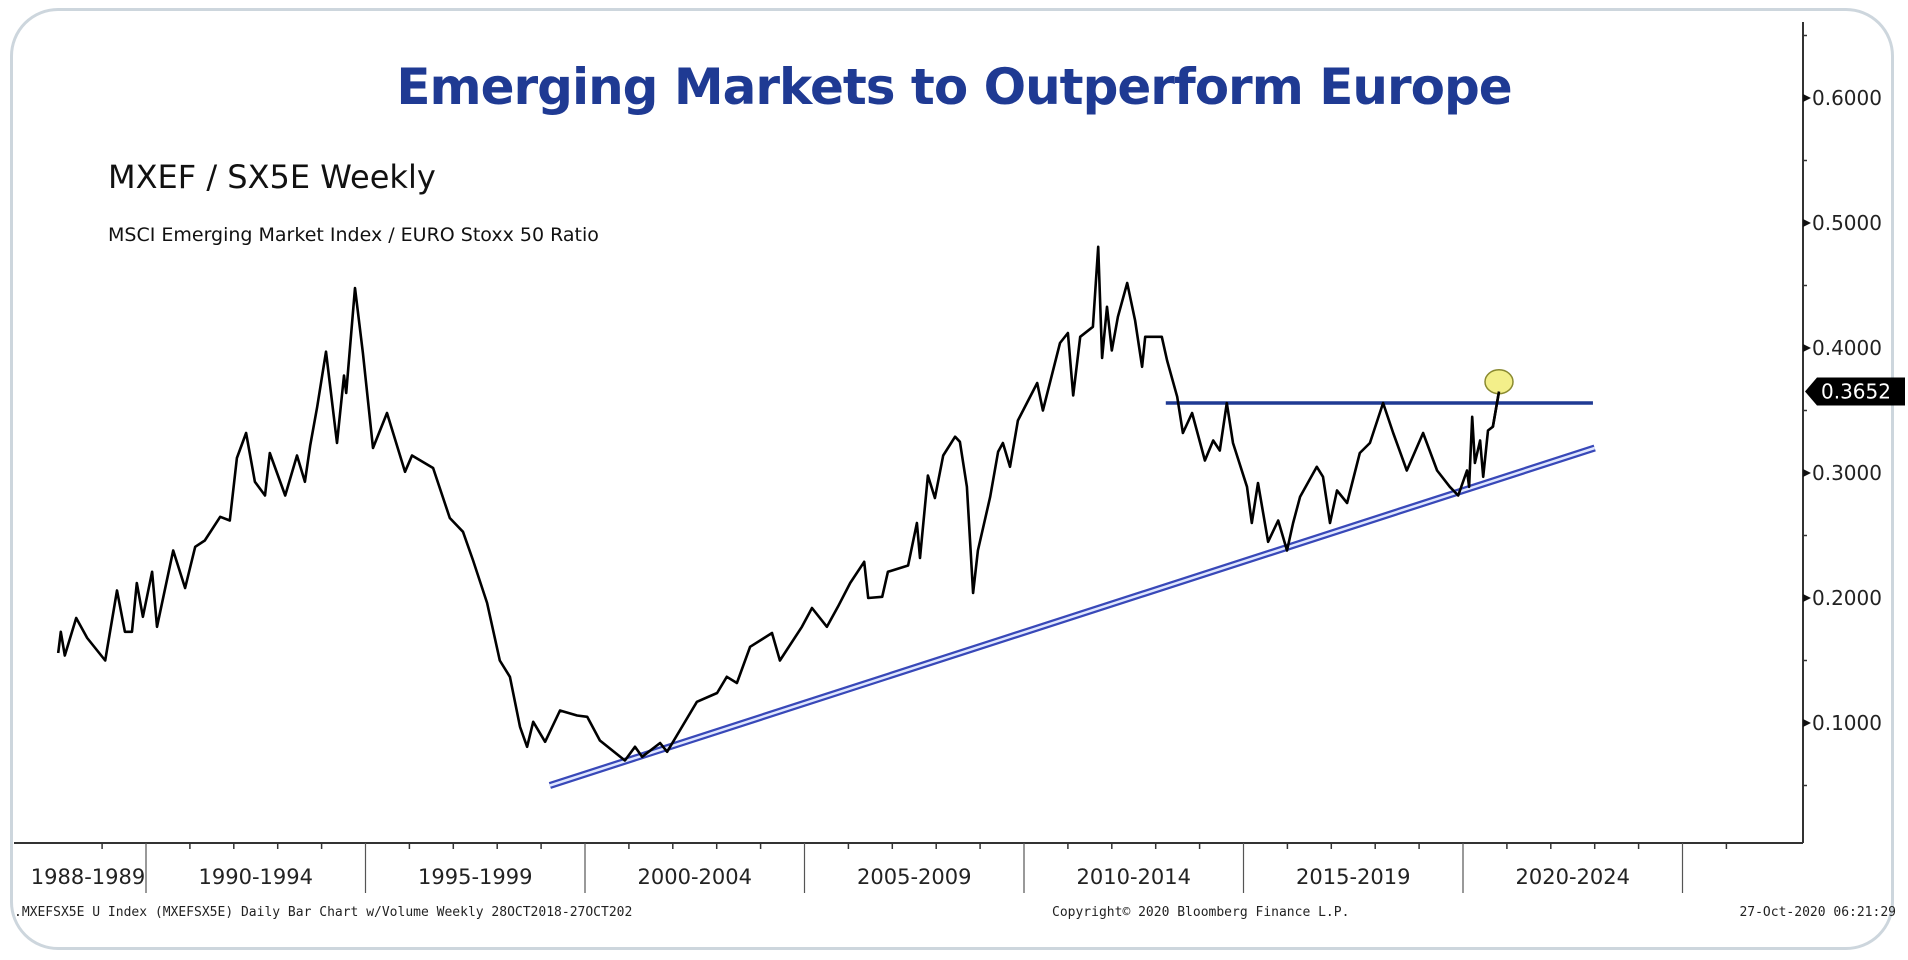 The image size is (1908, 960). I want to click on last-value-label: 0.3652, so click(1856, 392).